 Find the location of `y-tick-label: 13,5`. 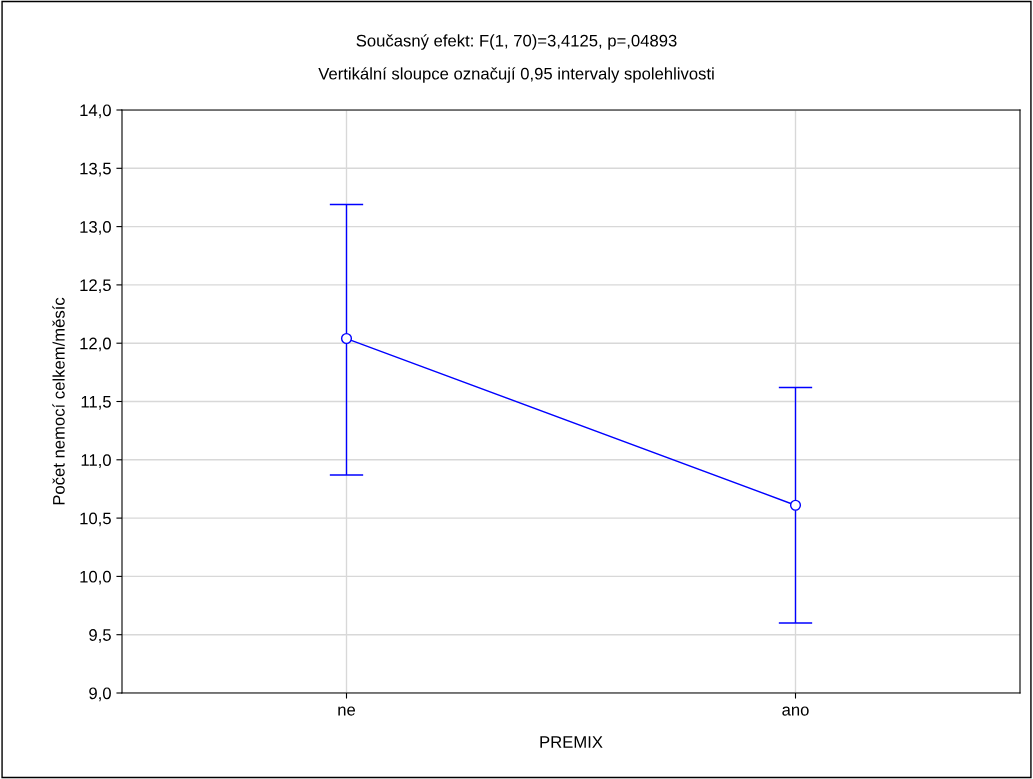

y-tick-label: 13,5 is located at coordinates (95, 169).